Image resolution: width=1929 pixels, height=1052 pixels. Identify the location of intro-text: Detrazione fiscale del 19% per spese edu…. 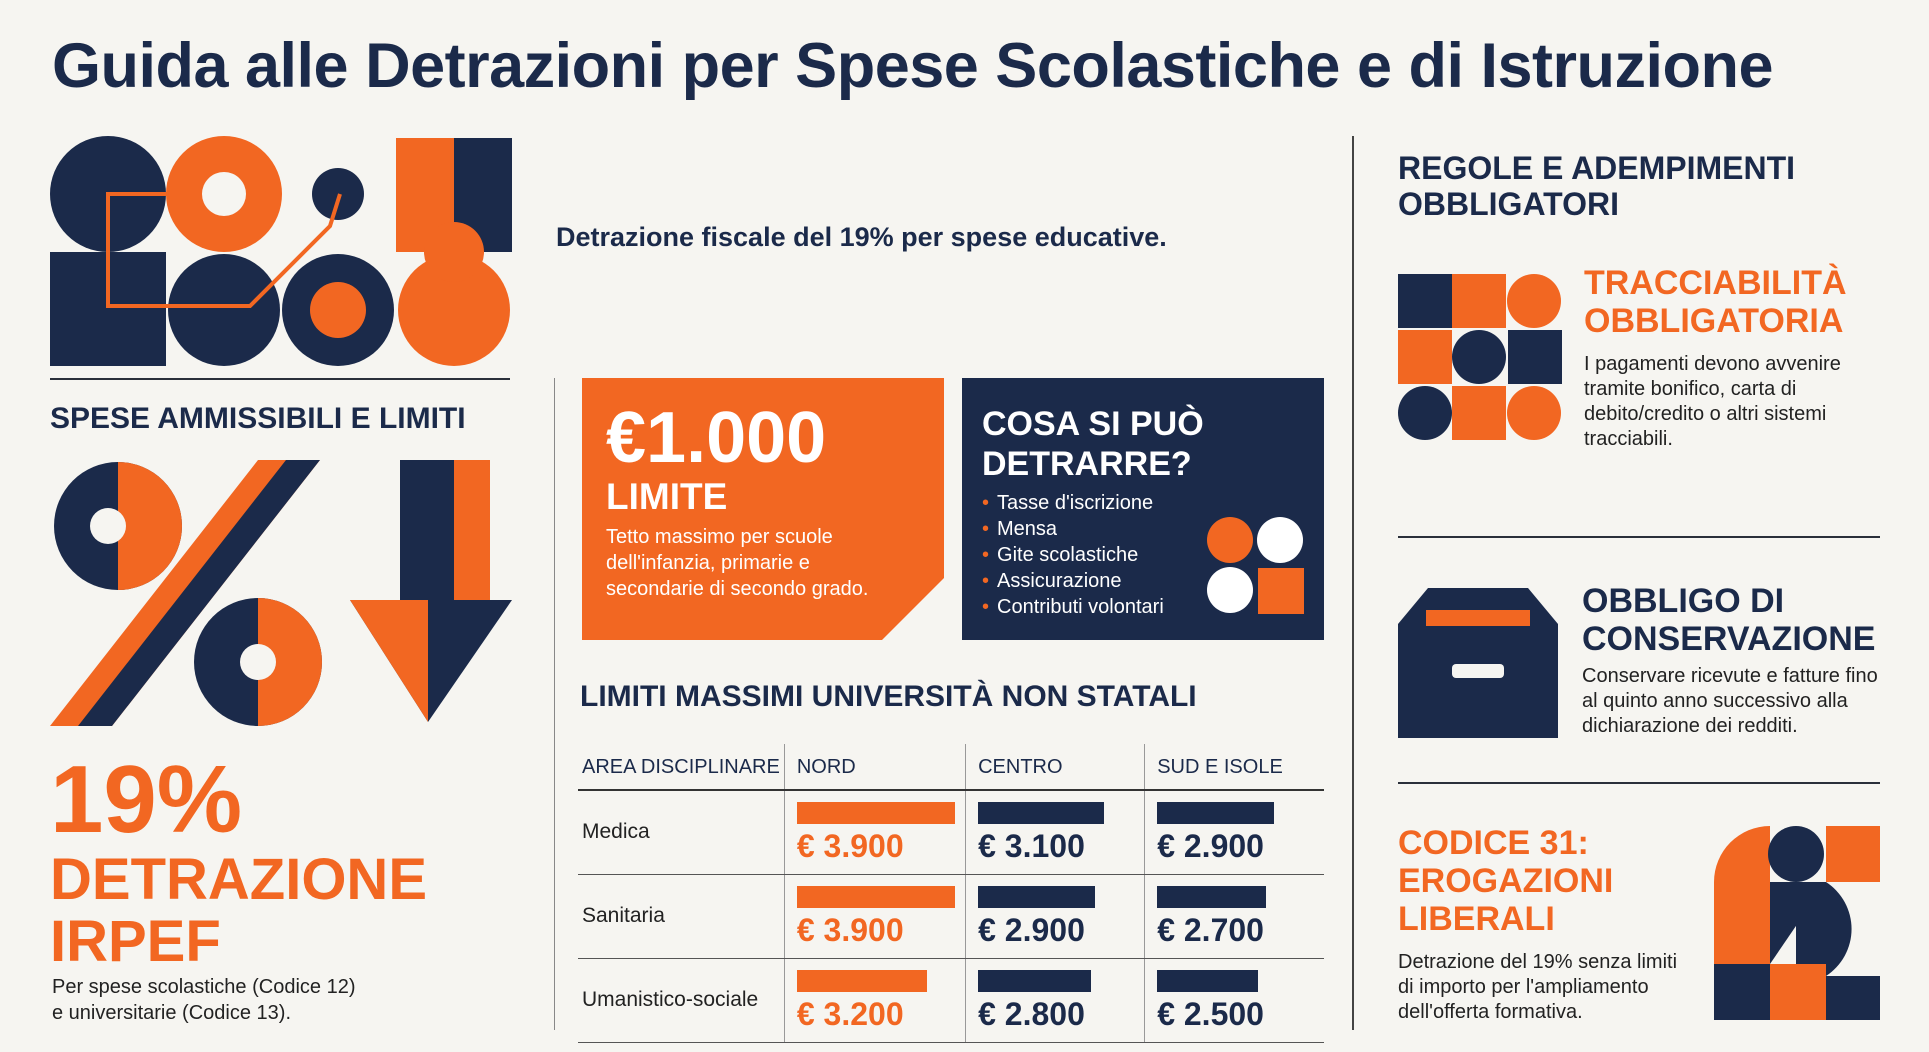
(861, 237).